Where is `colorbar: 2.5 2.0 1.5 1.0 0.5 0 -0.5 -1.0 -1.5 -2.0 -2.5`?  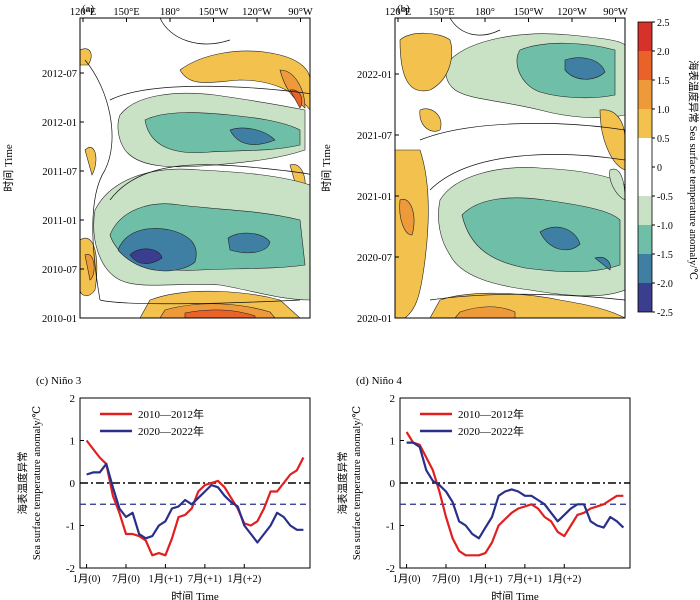
colorbar: 2.5 2.0 1.5 1.0 0.5 0 -0.5 -1.0 -1.5 -2.0 -2.5 is located at coordinates (655, 168).